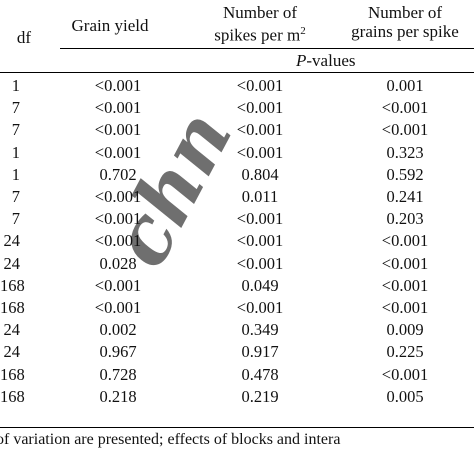 The height and width of the screenshot is (474, 474). What do you see at coordinates (260, 396) in the screenshot?
I see `cell-spikes-per-m2: 0.219` at bounding box center [260, 396].